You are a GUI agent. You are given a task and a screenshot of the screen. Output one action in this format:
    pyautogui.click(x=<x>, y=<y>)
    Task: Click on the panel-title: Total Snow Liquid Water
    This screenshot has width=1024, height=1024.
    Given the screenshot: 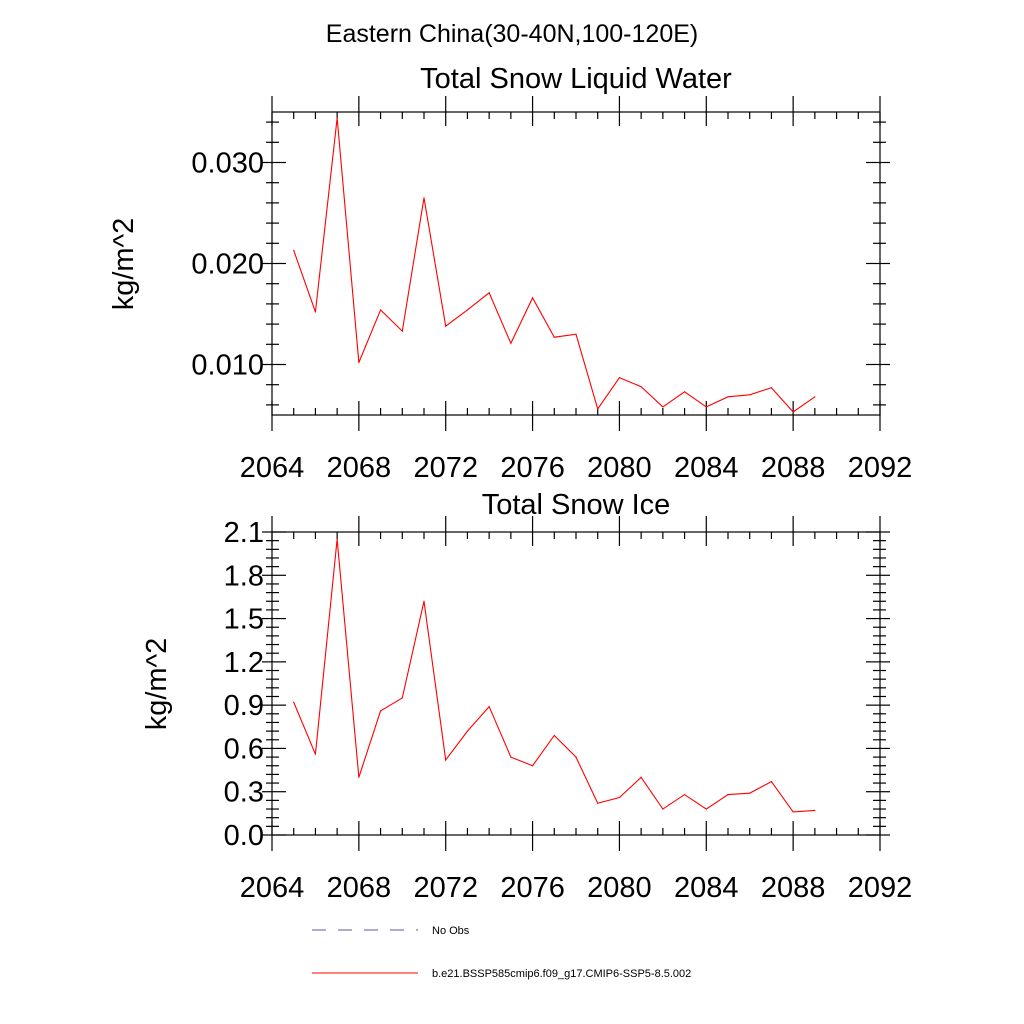 What is the action you would take?
    pyautogui.click(x=576, y=79)
    